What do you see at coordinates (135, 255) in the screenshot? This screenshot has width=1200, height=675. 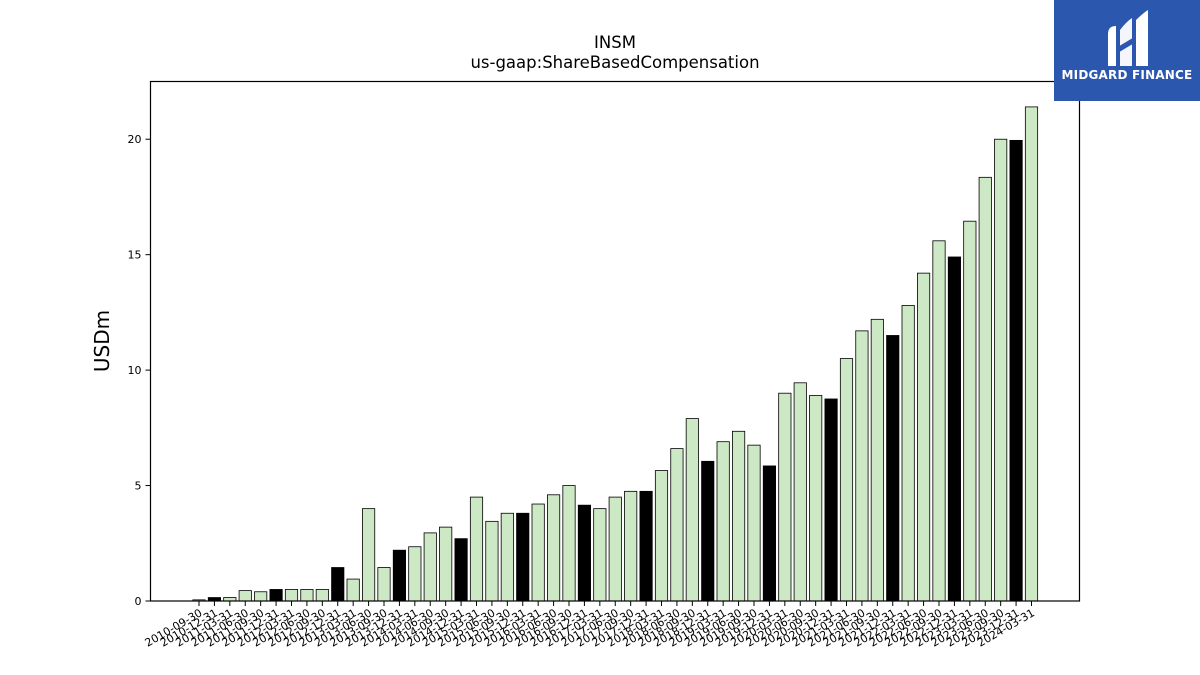 I see `y-tick-label: 15` at bounding box center [135, 255].